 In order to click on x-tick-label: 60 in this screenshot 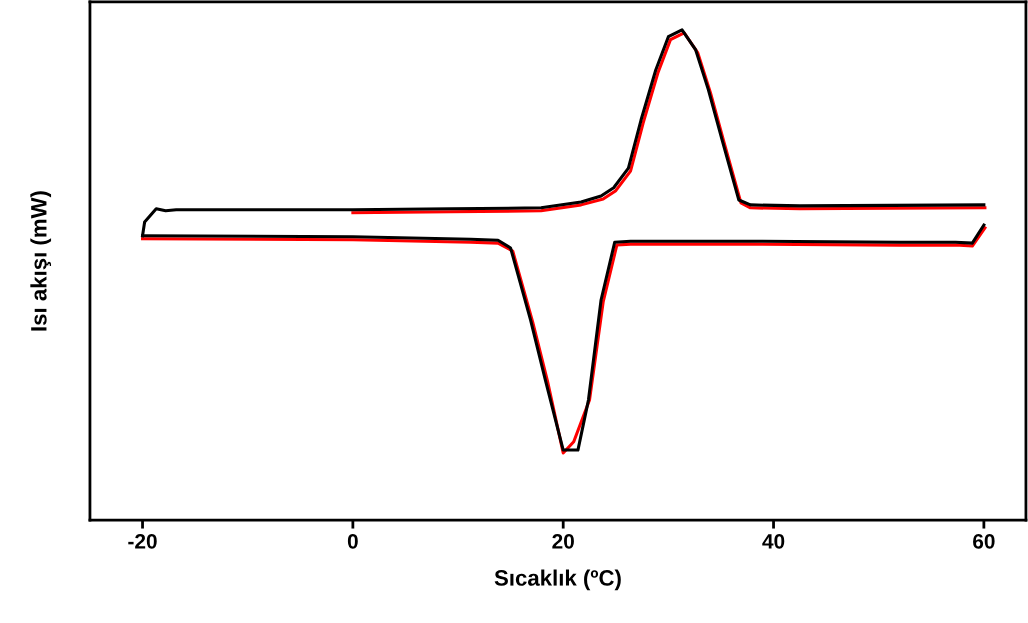, I will do `click(984, 541)`.